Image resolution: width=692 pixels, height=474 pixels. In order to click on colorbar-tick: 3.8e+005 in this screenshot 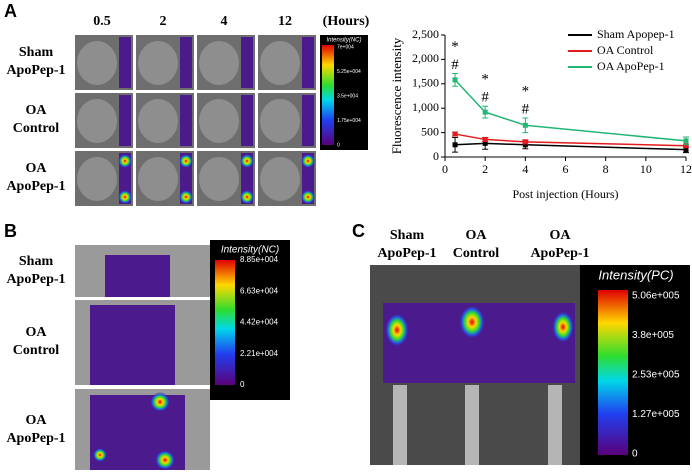, I will do `click(653, 335)`.